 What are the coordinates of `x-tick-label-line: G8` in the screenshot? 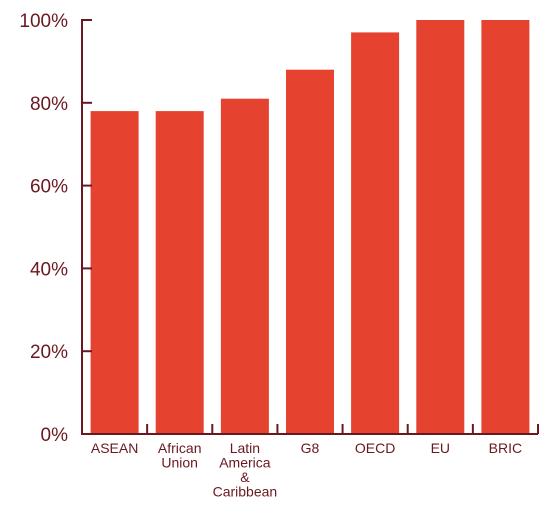 It's located at (310, 448).